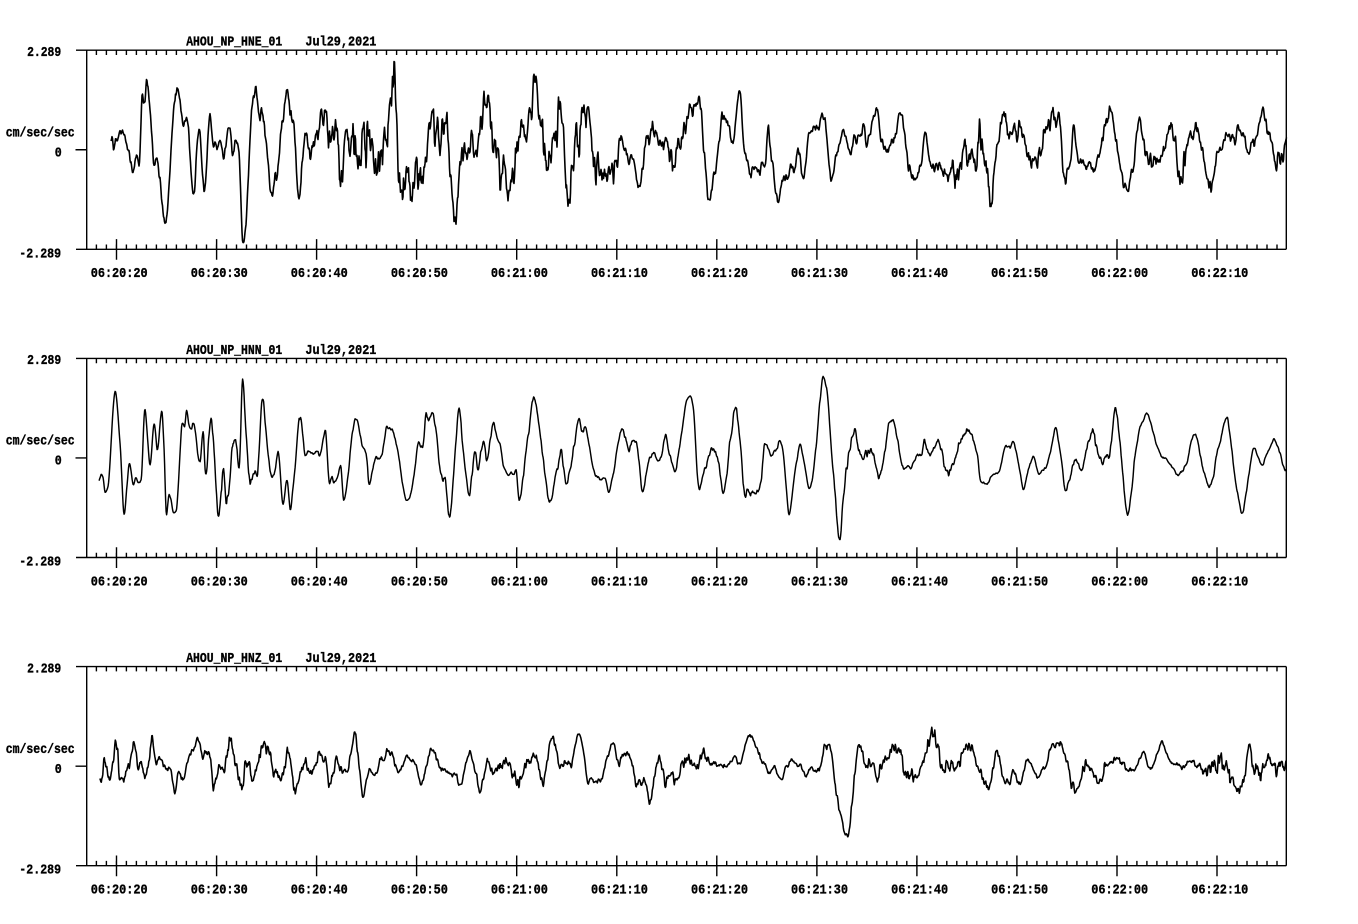 This screenshot has width=1358, height=924. Describe the element at coordinates (234, 43) in the screenshot. I see `svg-text: AHOU_NP_HNE_01` at that location.